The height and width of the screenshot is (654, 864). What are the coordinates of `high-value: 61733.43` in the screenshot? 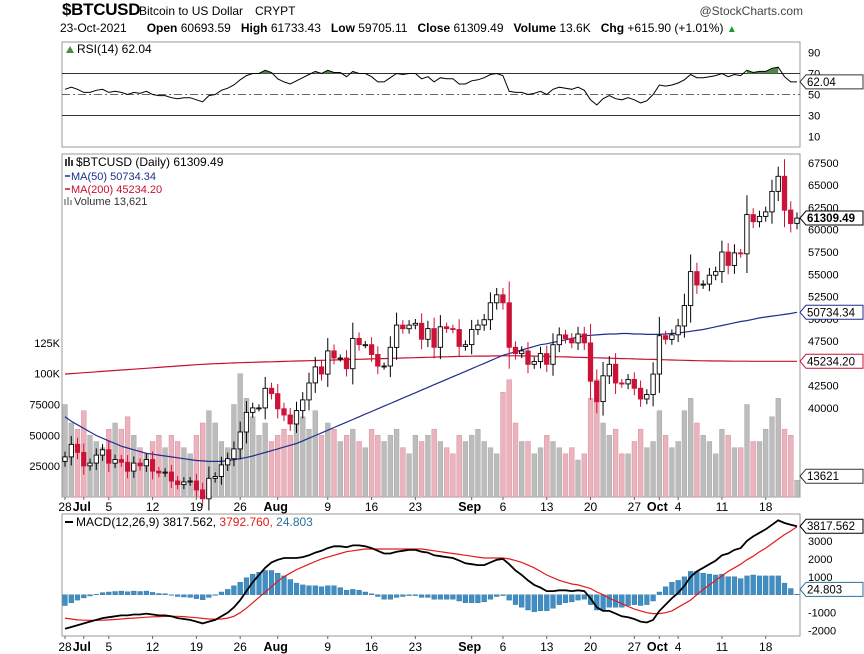 It's located at (295, 28).